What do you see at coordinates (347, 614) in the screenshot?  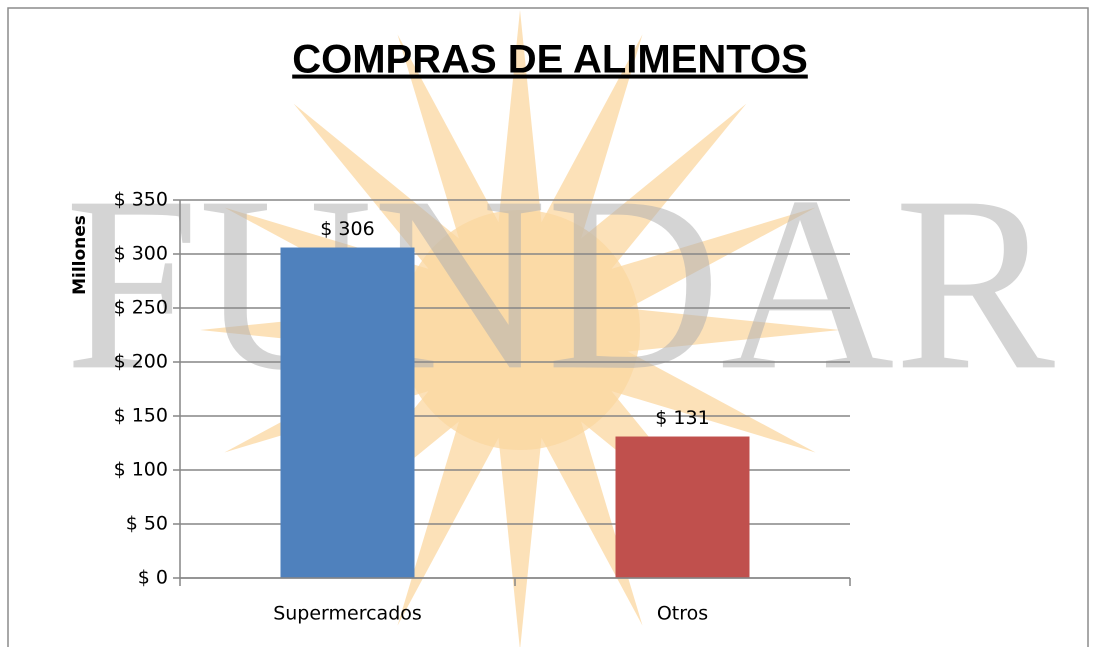 I see `x-tick-label: Supermercados` at bounding box center [347, 614].